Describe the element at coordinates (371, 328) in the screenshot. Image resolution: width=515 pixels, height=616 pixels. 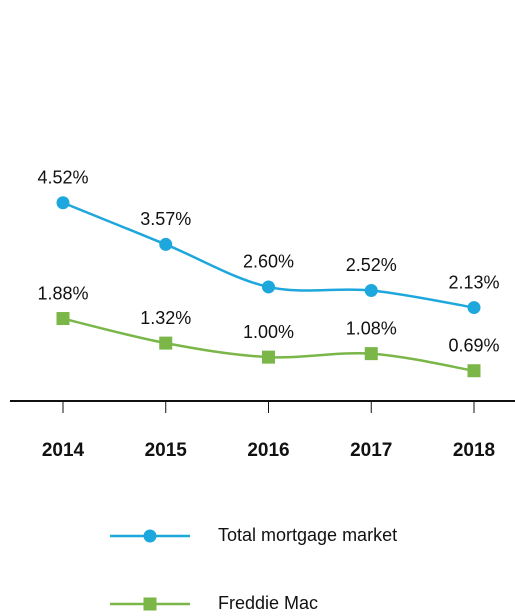
I see `data-label: 1.08%` at that location.